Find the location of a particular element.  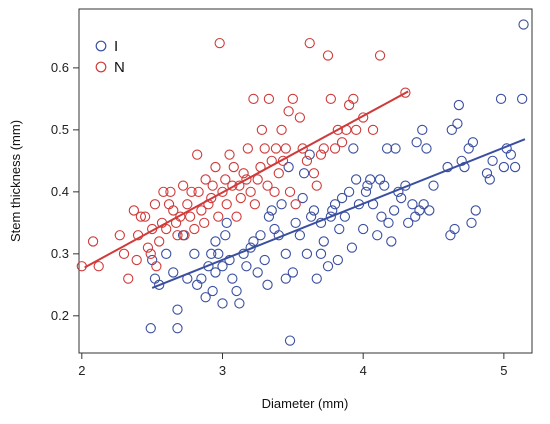

x-axis: 2 3 4 5 is located at coordinates (292, 365).